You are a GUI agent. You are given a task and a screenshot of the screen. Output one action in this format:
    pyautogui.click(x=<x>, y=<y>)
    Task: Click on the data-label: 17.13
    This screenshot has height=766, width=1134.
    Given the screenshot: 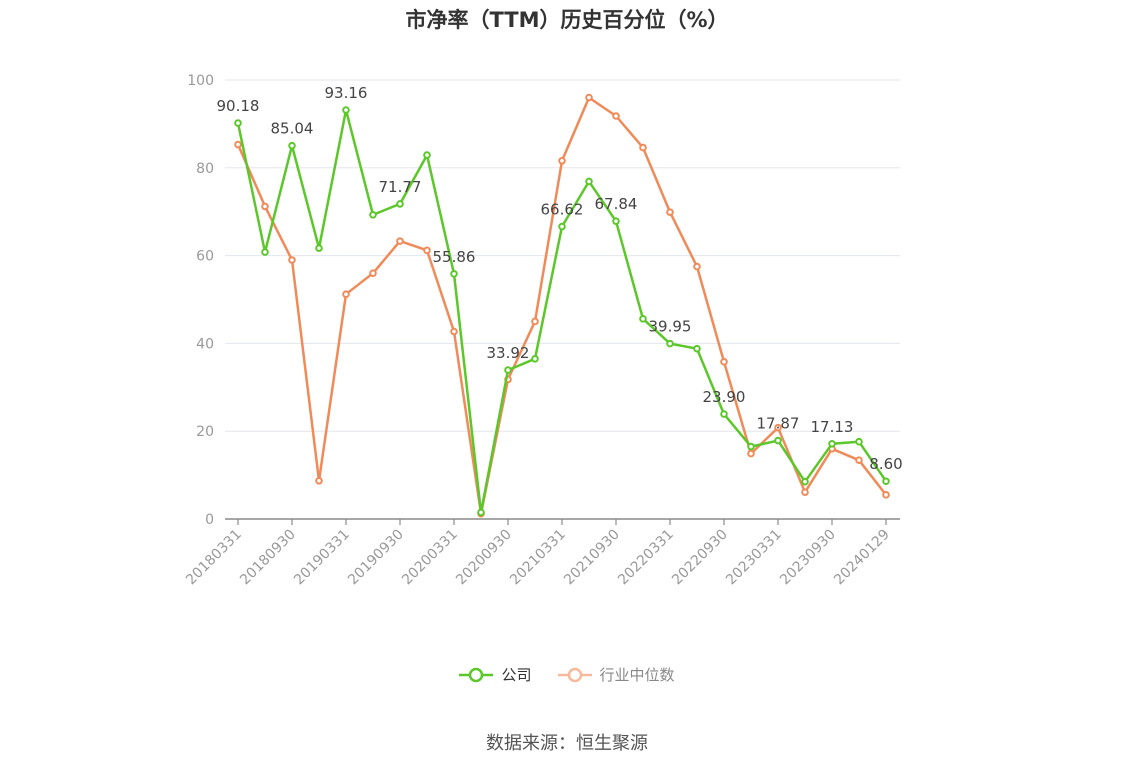 What is the action you would take?
    pyautogui.click(x=832, y=427)
    